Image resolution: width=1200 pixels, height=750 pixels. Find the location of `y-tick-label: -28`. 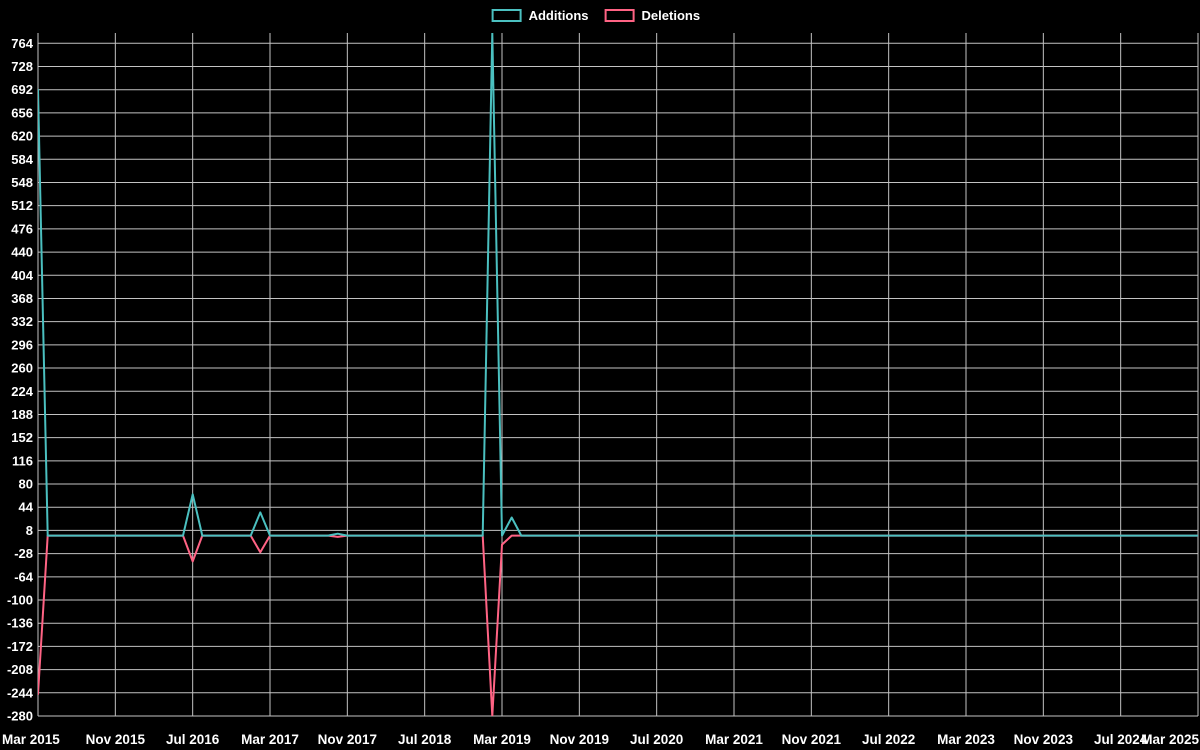

y-tick-label: -28 is located at coordinates (23, 553).